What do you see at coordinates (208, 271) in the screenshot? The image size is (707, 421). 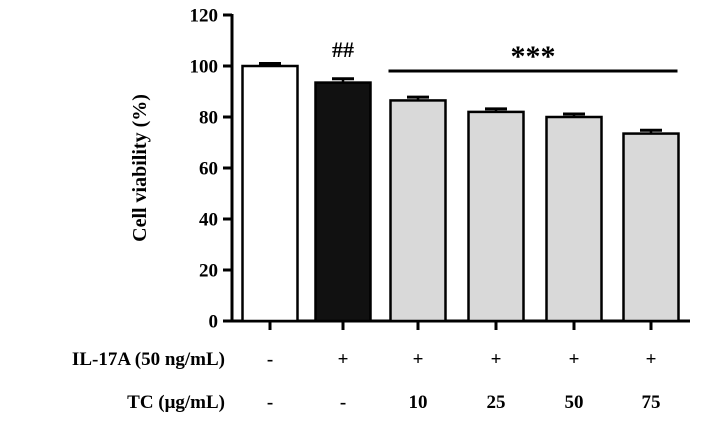 I see `y-tick-label: 20` at bounding box center [208, 271].